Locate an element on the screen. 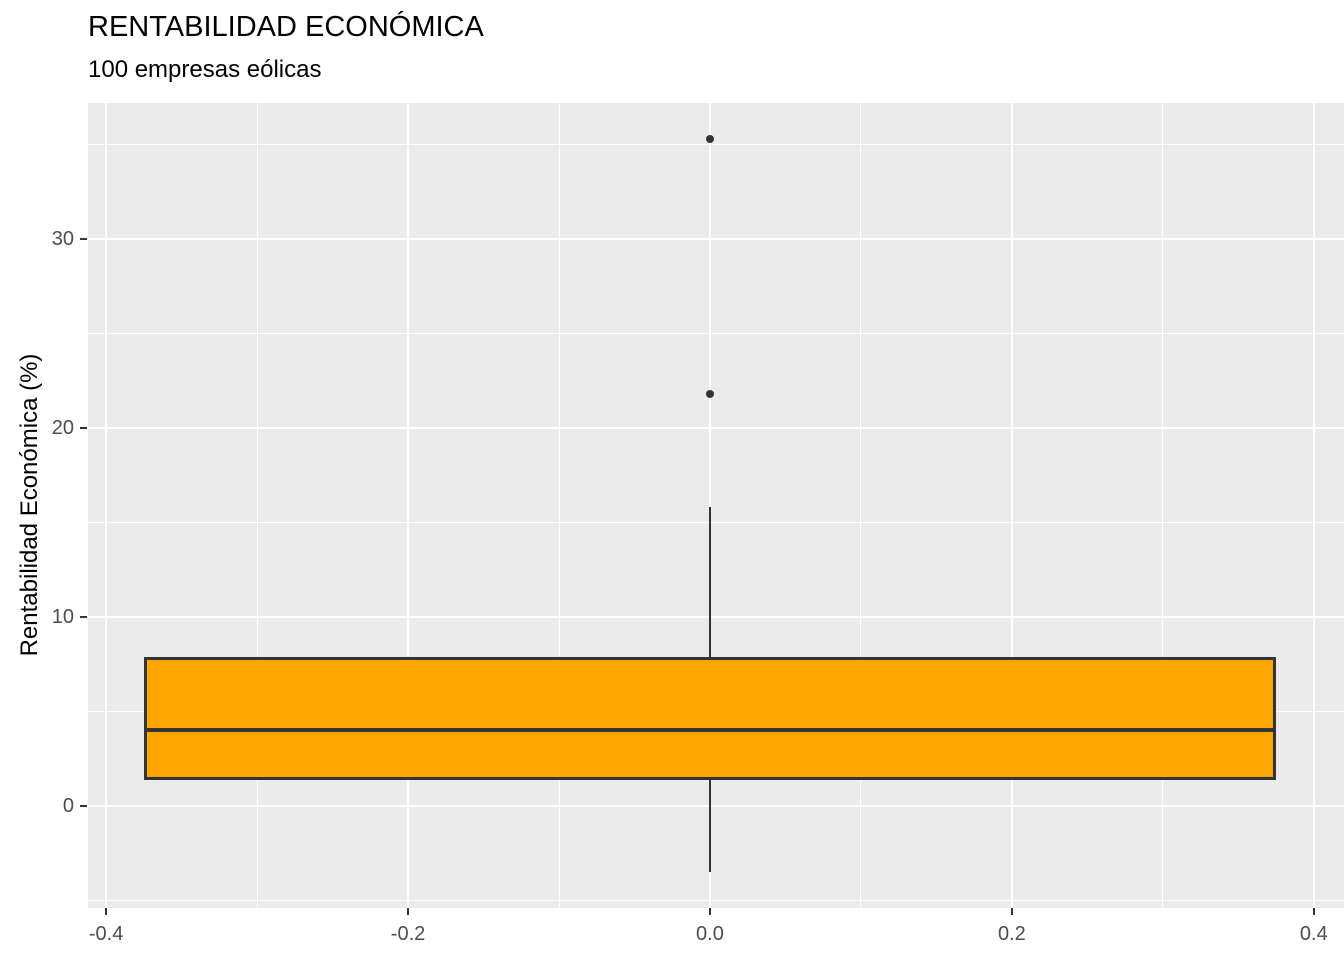 The image size is (1344, 960). y-tick-label: 20 is located at coordinates (62, 428).